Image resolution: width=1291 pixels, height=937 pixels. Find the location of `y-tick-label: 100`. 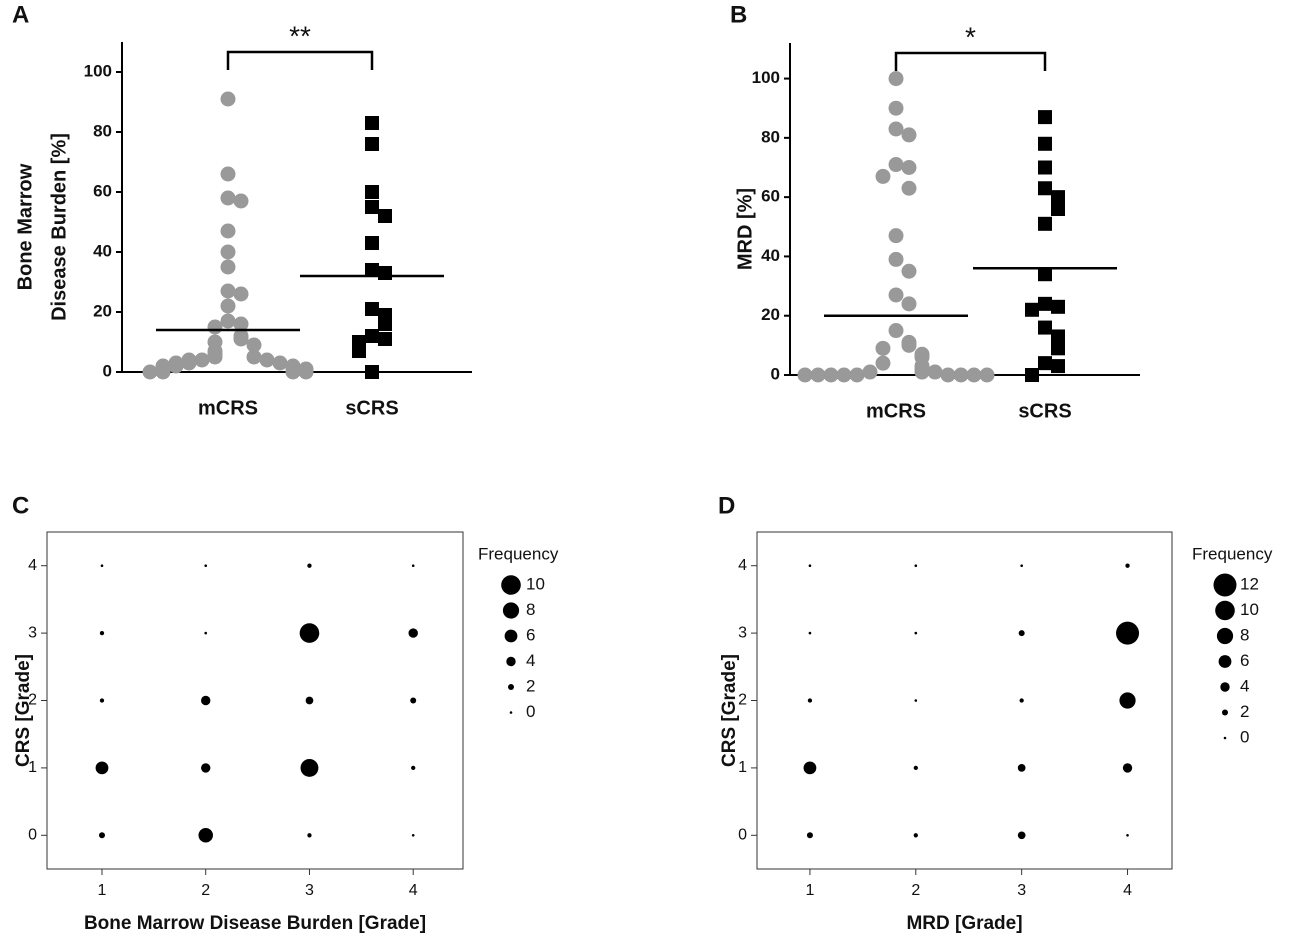

y-tick-label: 100 is located at coordinates (766, 77).